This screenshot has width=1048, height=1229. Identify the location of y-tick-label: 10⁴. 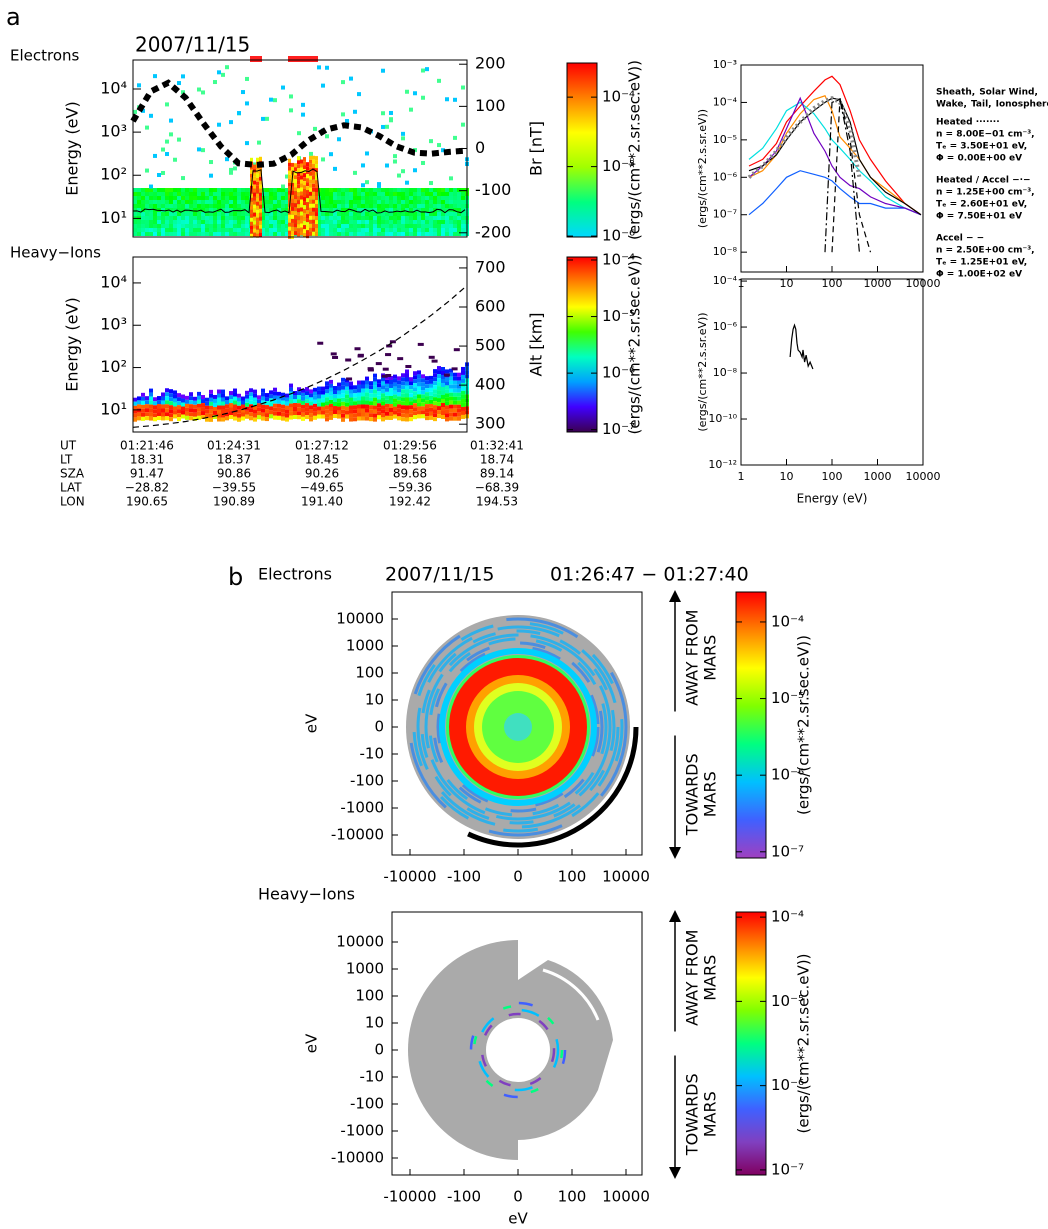
(113, 87).